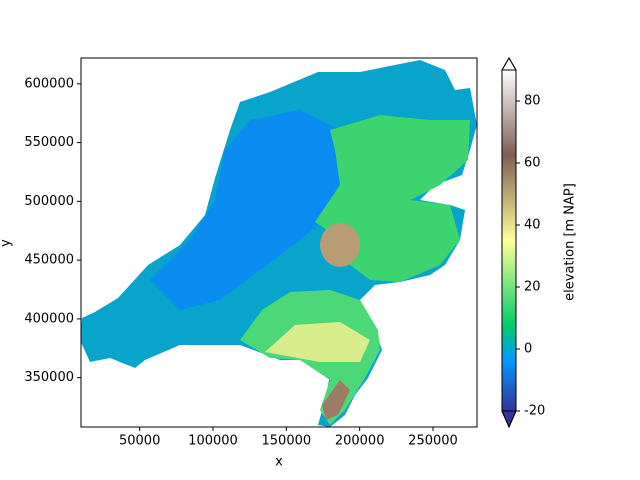  Describe the element at coordinates (528, 349) in the screenshot. I see `colorbar-tick-label: 0` at that location.